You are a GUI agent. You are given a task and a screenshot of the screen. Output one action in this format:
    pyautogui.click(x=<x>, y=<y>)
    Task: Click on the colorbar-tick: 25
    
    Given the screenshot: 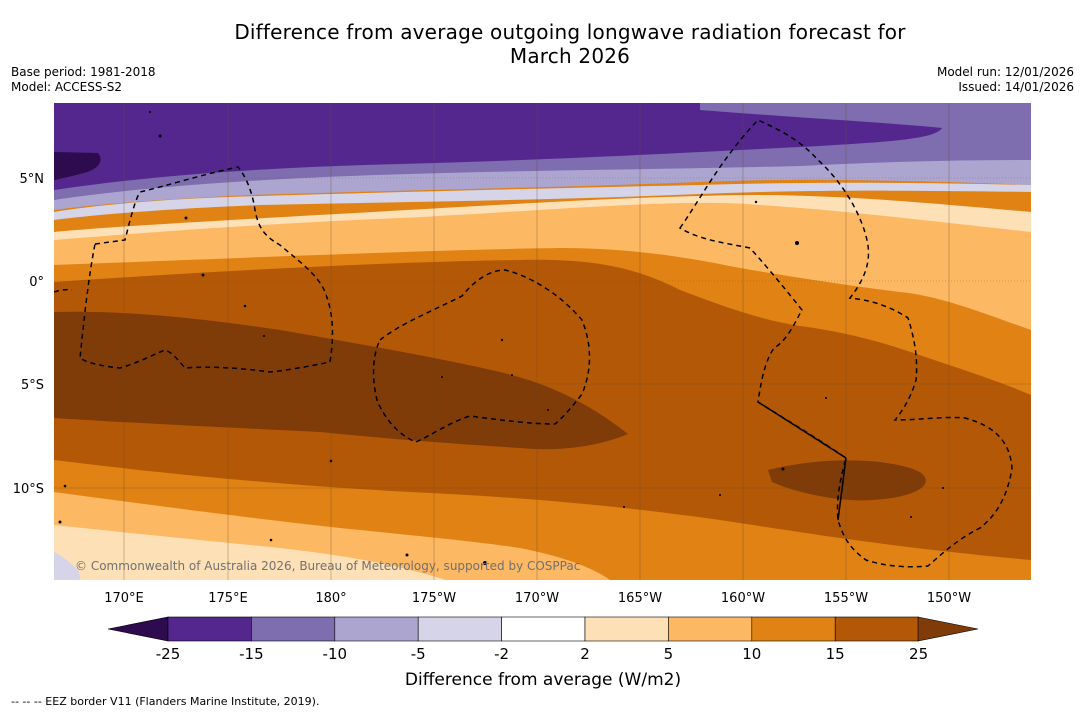 What is the action you would take?
    pyautogui.click(x=918, y=654)
    